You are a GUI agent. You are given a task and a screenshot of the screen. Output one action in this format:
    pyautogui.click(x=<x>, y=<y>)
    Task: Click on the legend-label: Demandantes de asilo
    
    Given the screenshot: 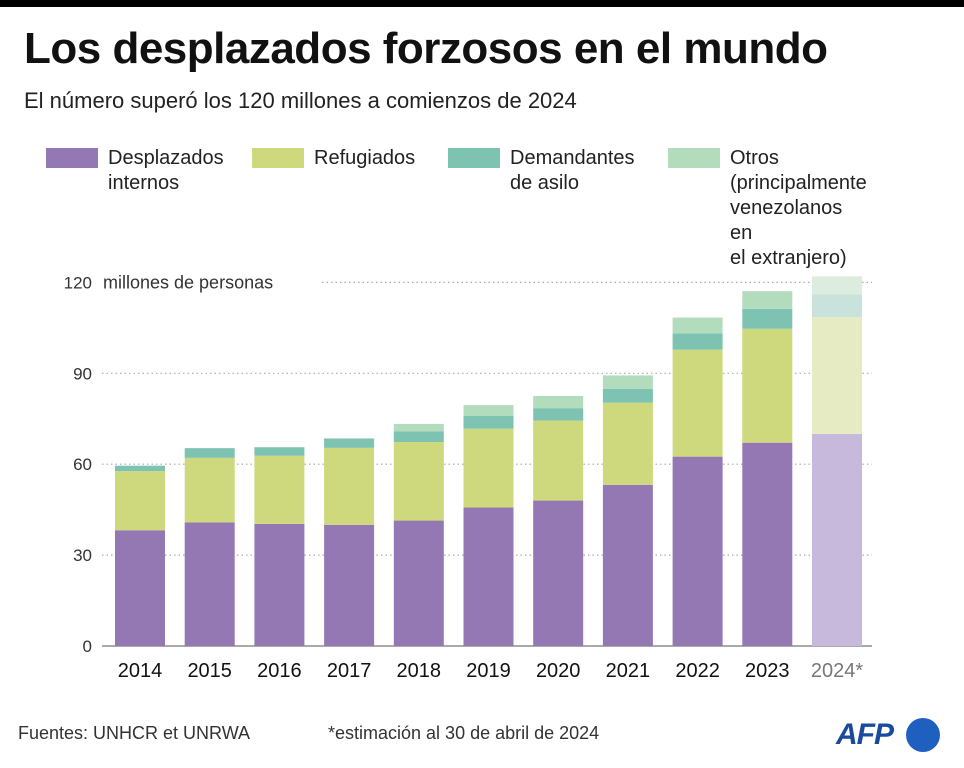 What is the action you would take?
    pyautogui.click(x=572, y=170)
    